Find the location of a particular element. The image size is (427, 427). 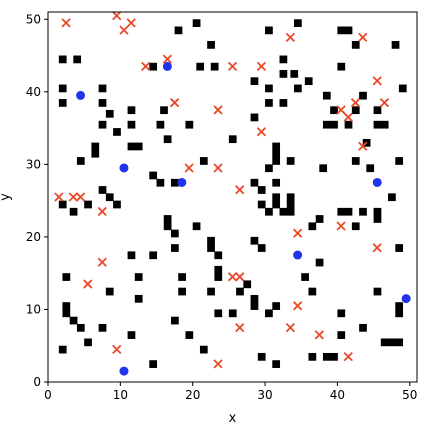

y-axis-label: y is located at coordinates (6, 197).